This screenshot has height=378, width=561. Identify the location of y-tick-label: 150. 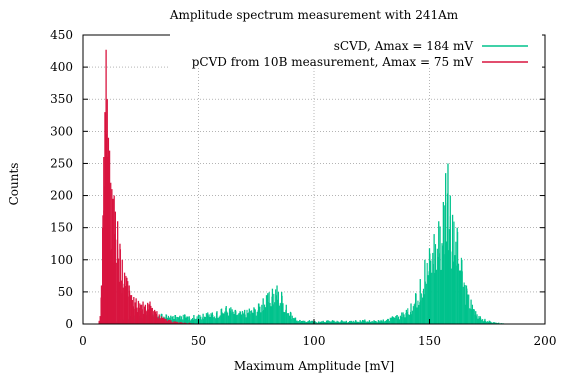
(61, 228).